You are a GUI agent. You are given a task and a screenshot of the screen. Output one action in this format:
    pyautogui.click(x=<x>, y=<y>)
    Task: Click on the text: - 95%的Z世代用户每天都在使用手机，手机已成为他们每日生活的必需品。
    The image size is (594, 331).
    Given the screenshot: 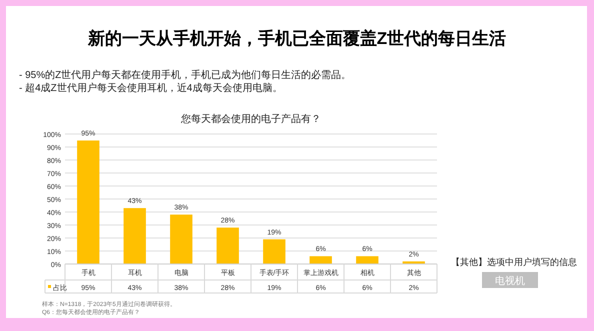 What is the action you would take?
    pyautogui.click(x=185, y=75)
    